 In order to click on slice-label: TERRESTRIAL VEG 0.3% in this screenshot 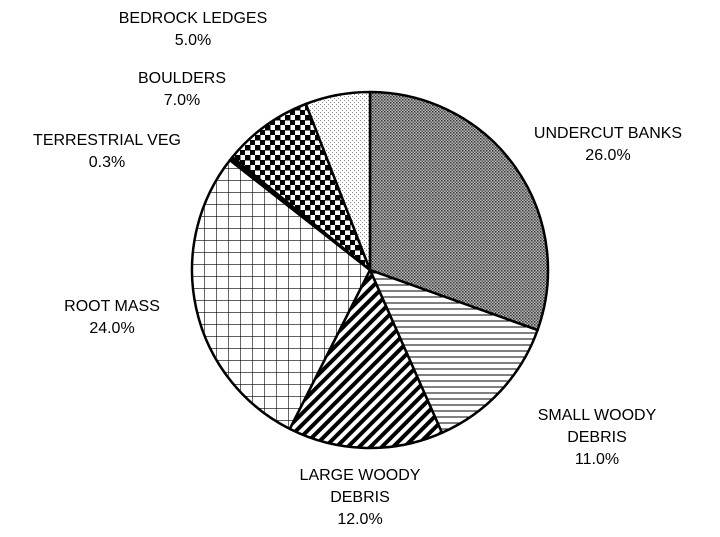, I will do `click(107, 152)`.